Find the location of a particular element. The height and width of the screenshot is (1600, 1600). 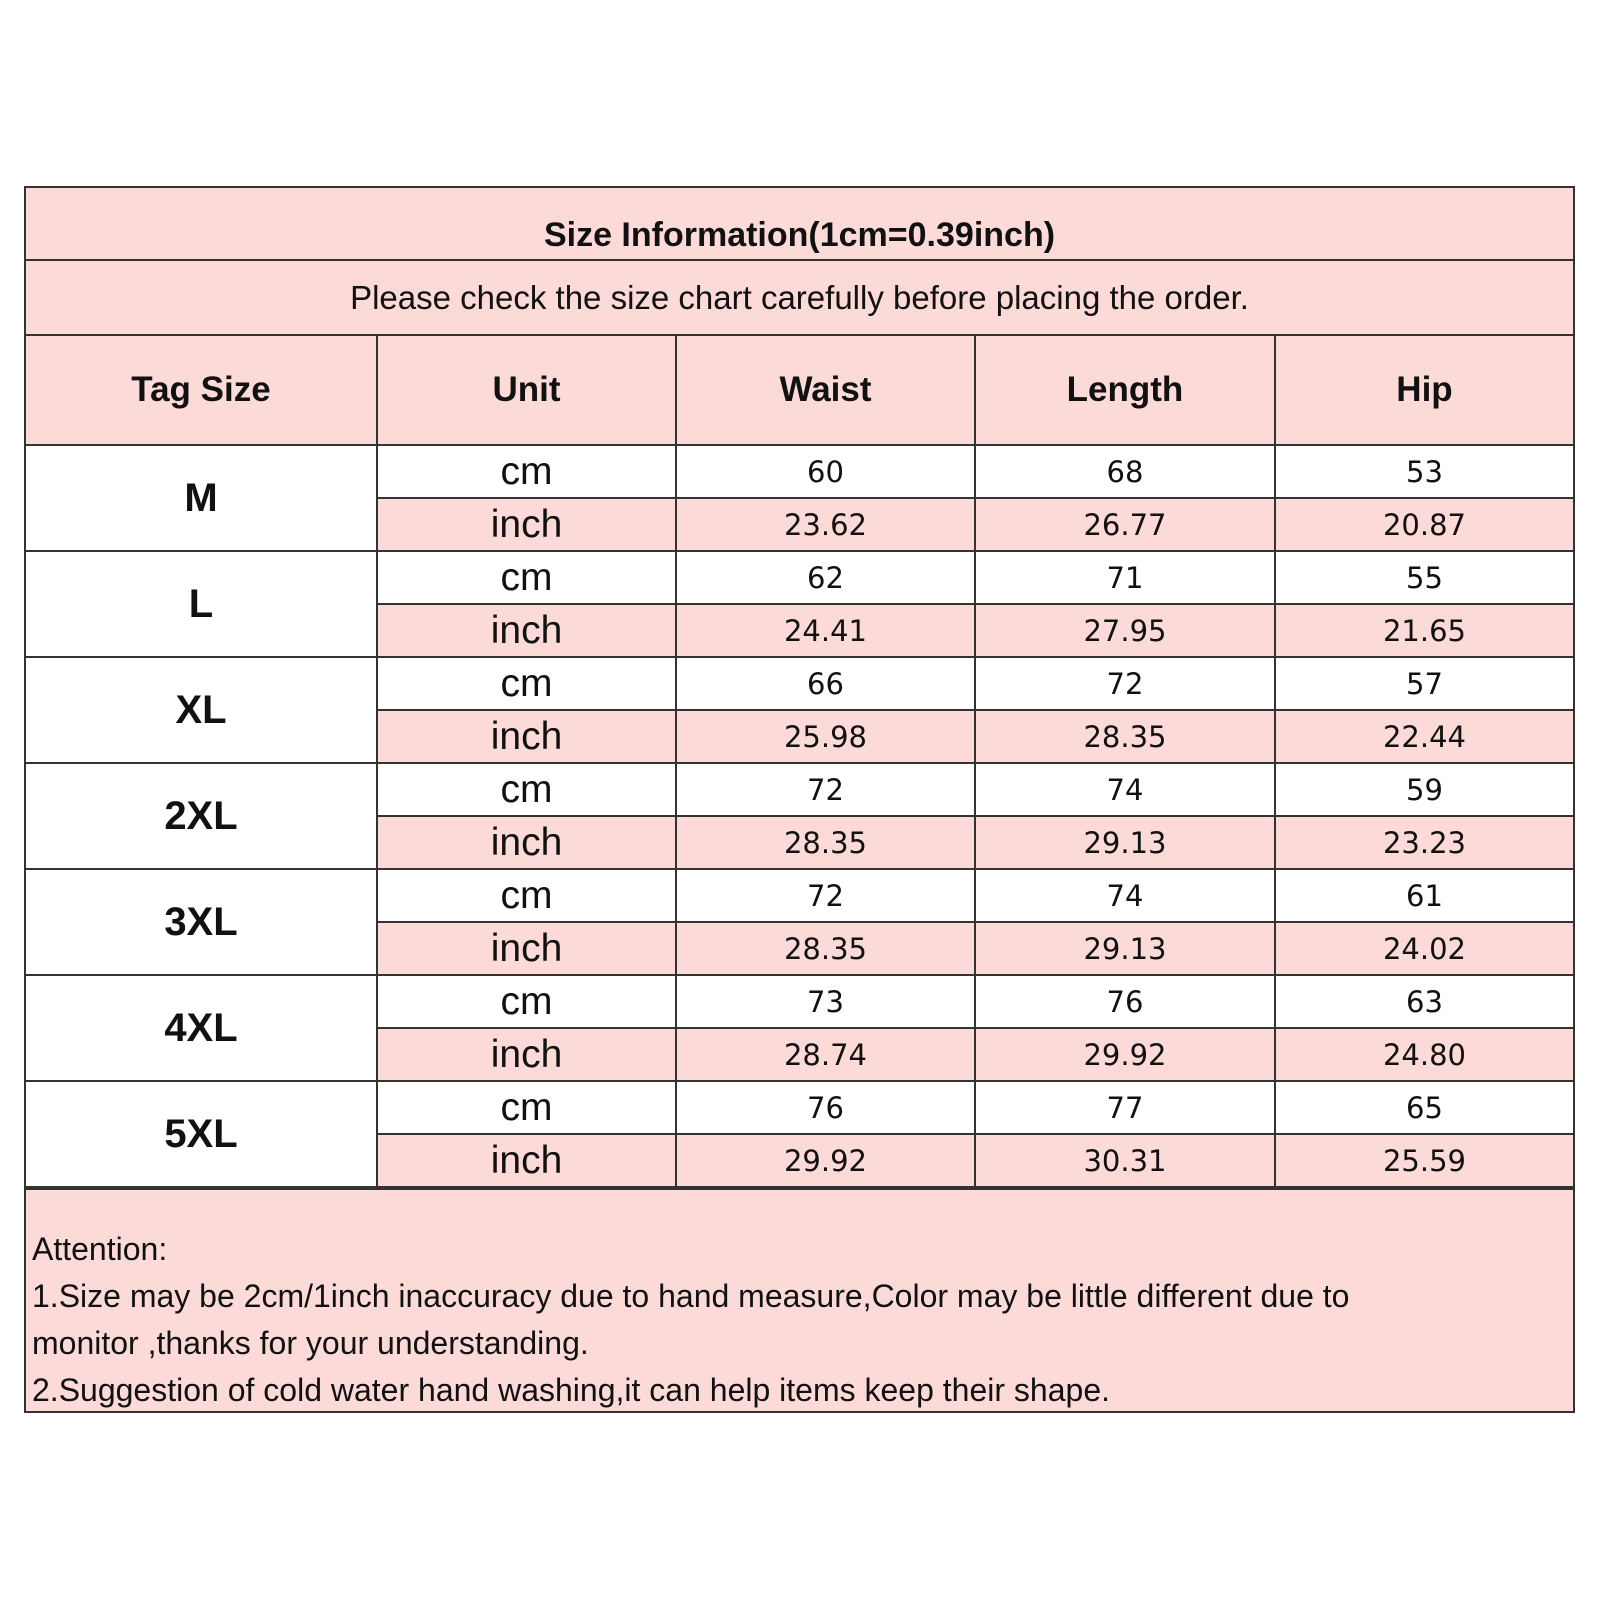

tag-size-cell: 4XL is located at coordinates (202, 1028).